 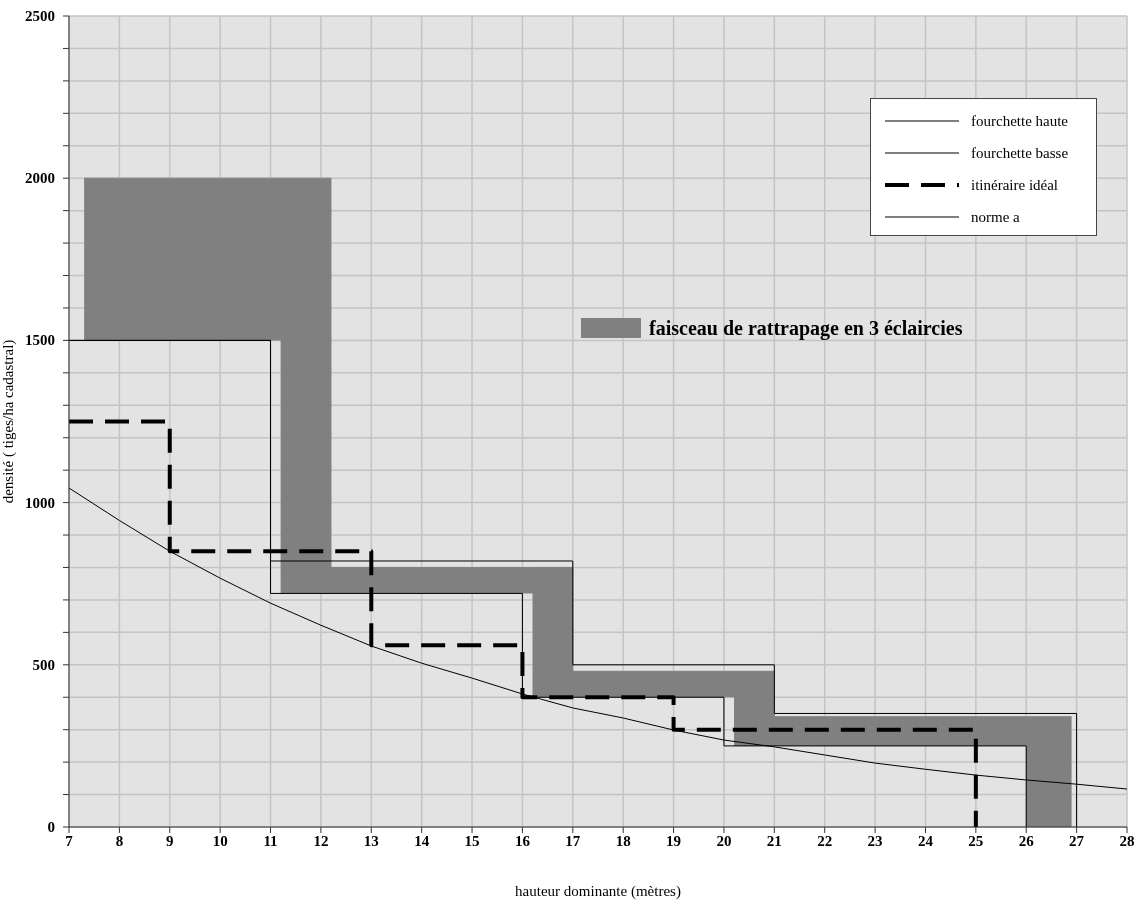 I want to click on x-tick-label: 17, so click(x=573, y=840).